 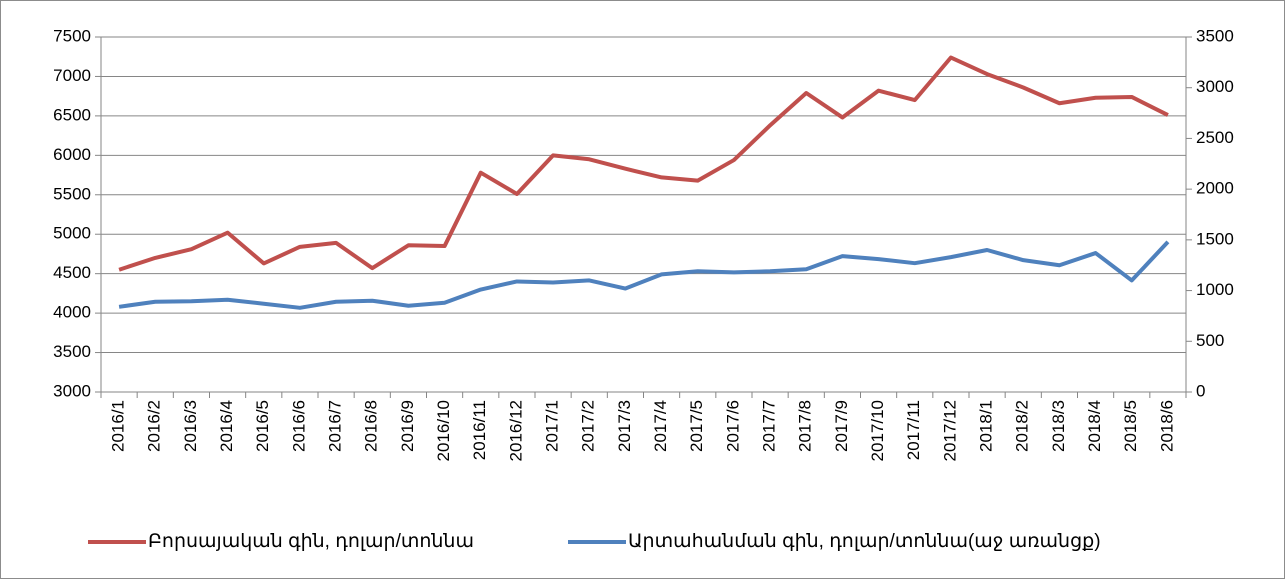 I want to click on x-tick-label: 2016/1, so click(x=118, y=426).